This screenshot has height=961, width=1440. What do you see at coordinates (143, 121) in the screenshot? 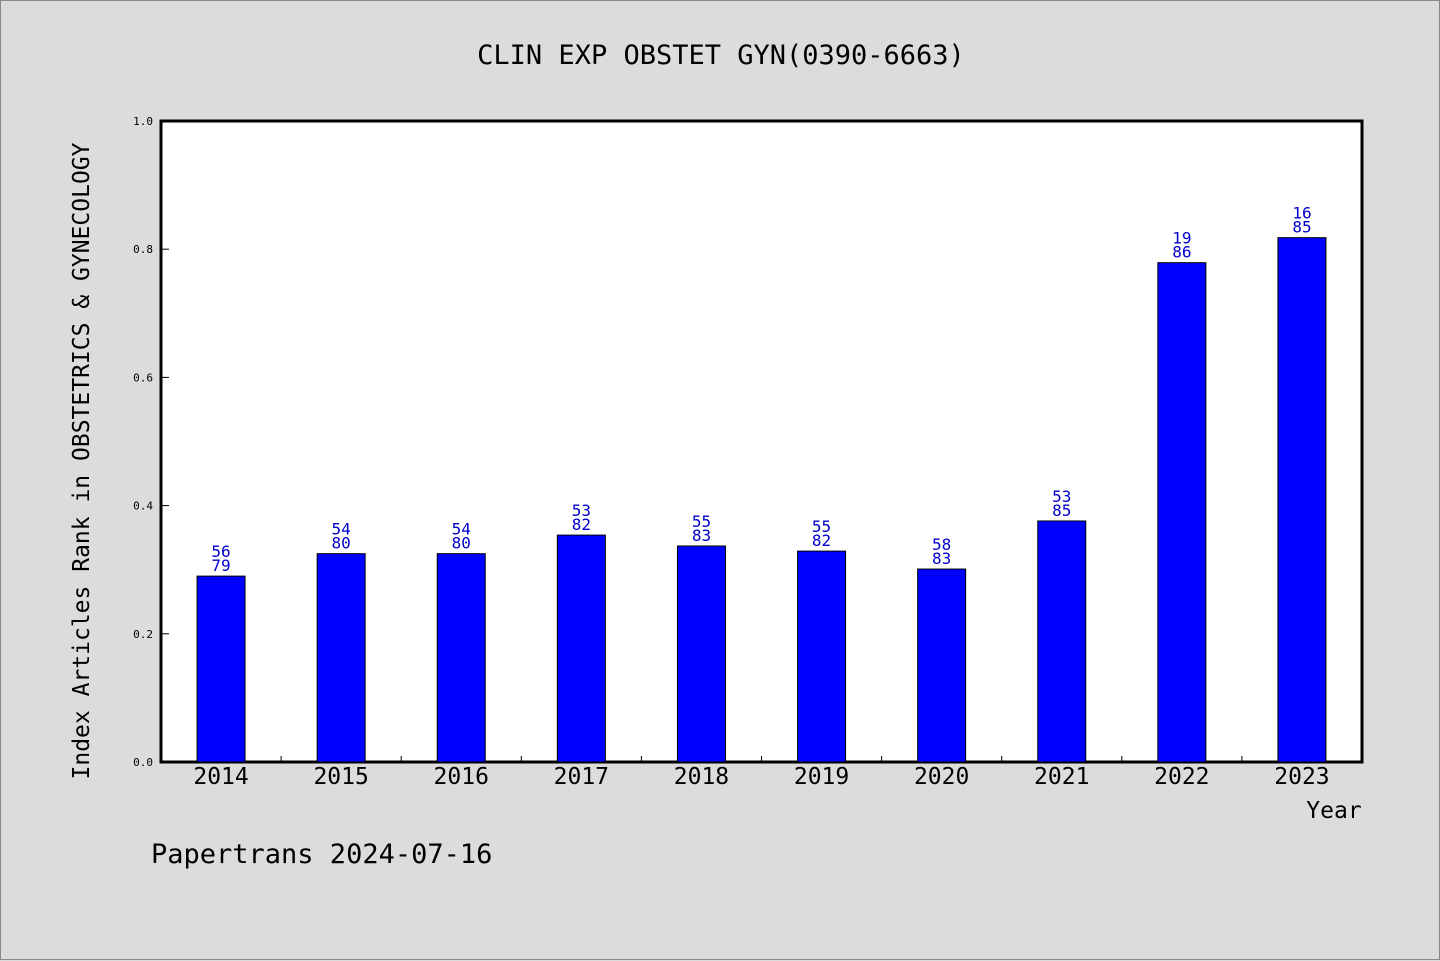
I see `y-tick-label: 1.0` at bounding box center [143, 121].